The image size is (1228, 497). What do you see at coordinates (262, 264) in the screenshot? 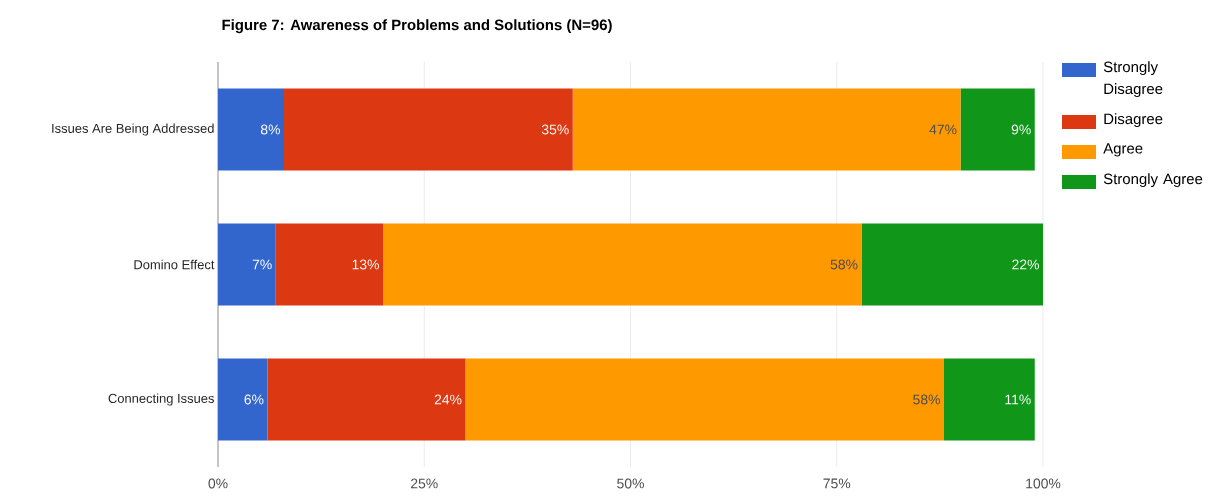
I see `data-label: 7%` at bounding box center [262, 264].